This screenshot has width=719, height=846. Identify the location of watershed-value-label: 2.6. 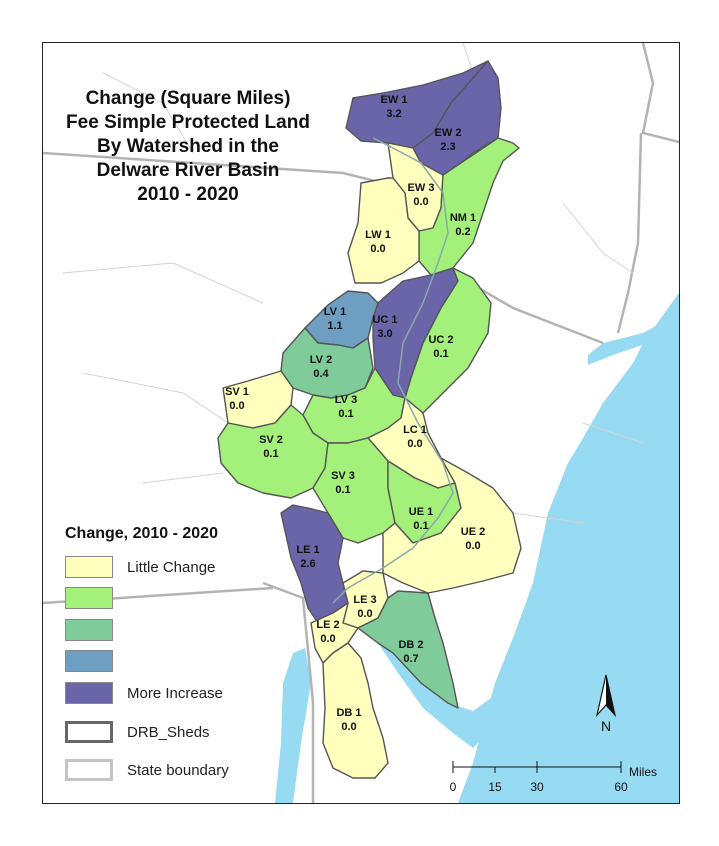
(307, 564).